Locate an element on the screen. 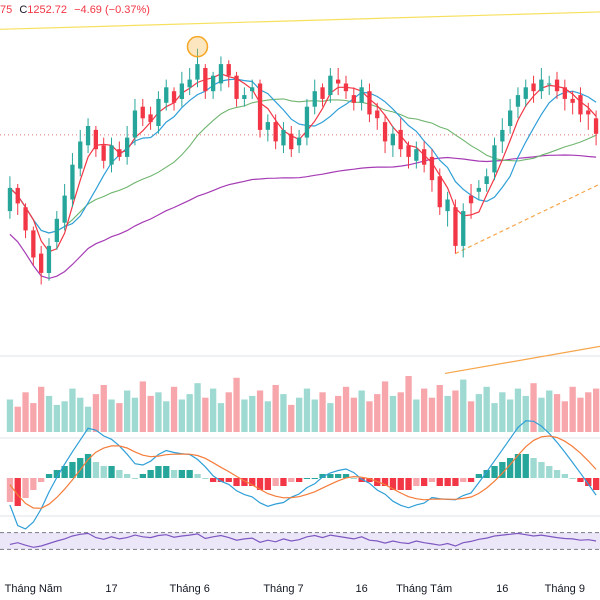 The width and height of the screenshot is (600, 600). change-pct: (−0.37%) is located at coordinates (127, 10).